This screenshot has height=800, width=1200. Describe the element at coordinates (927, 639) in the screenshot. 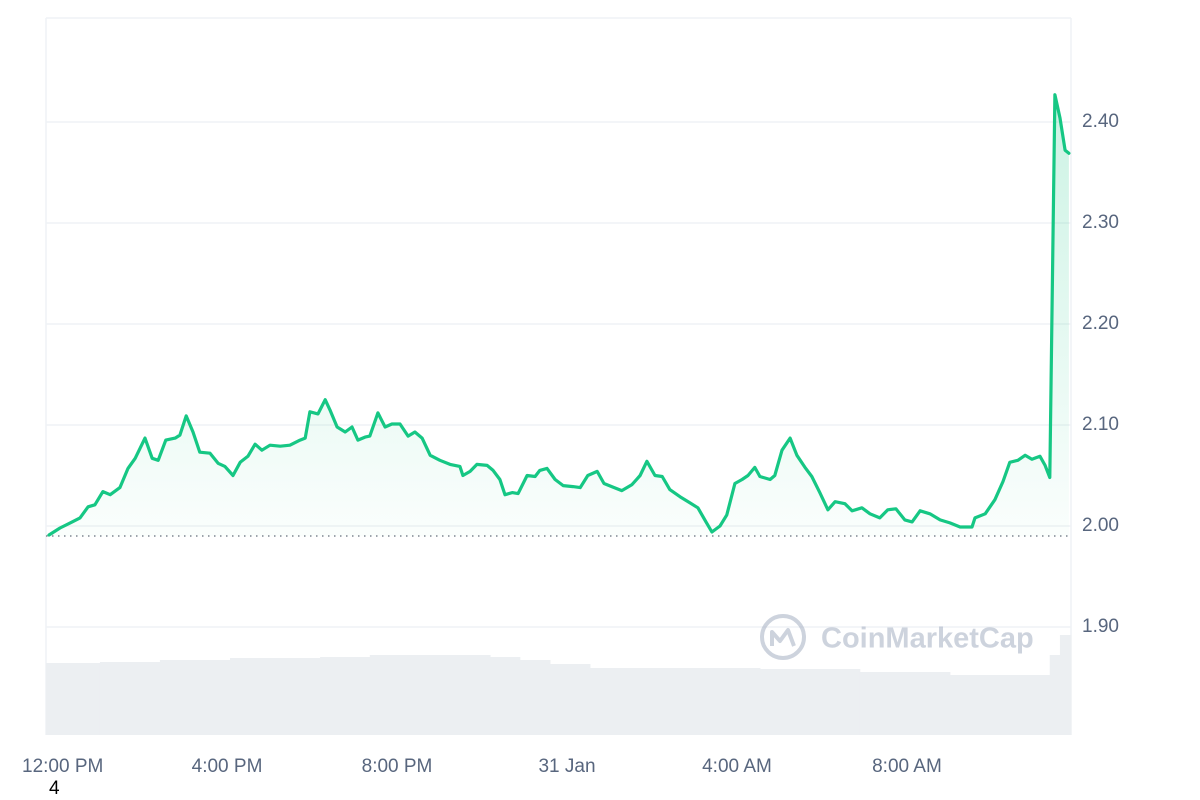

I see `watermark: CoinMarketCap` at that location.